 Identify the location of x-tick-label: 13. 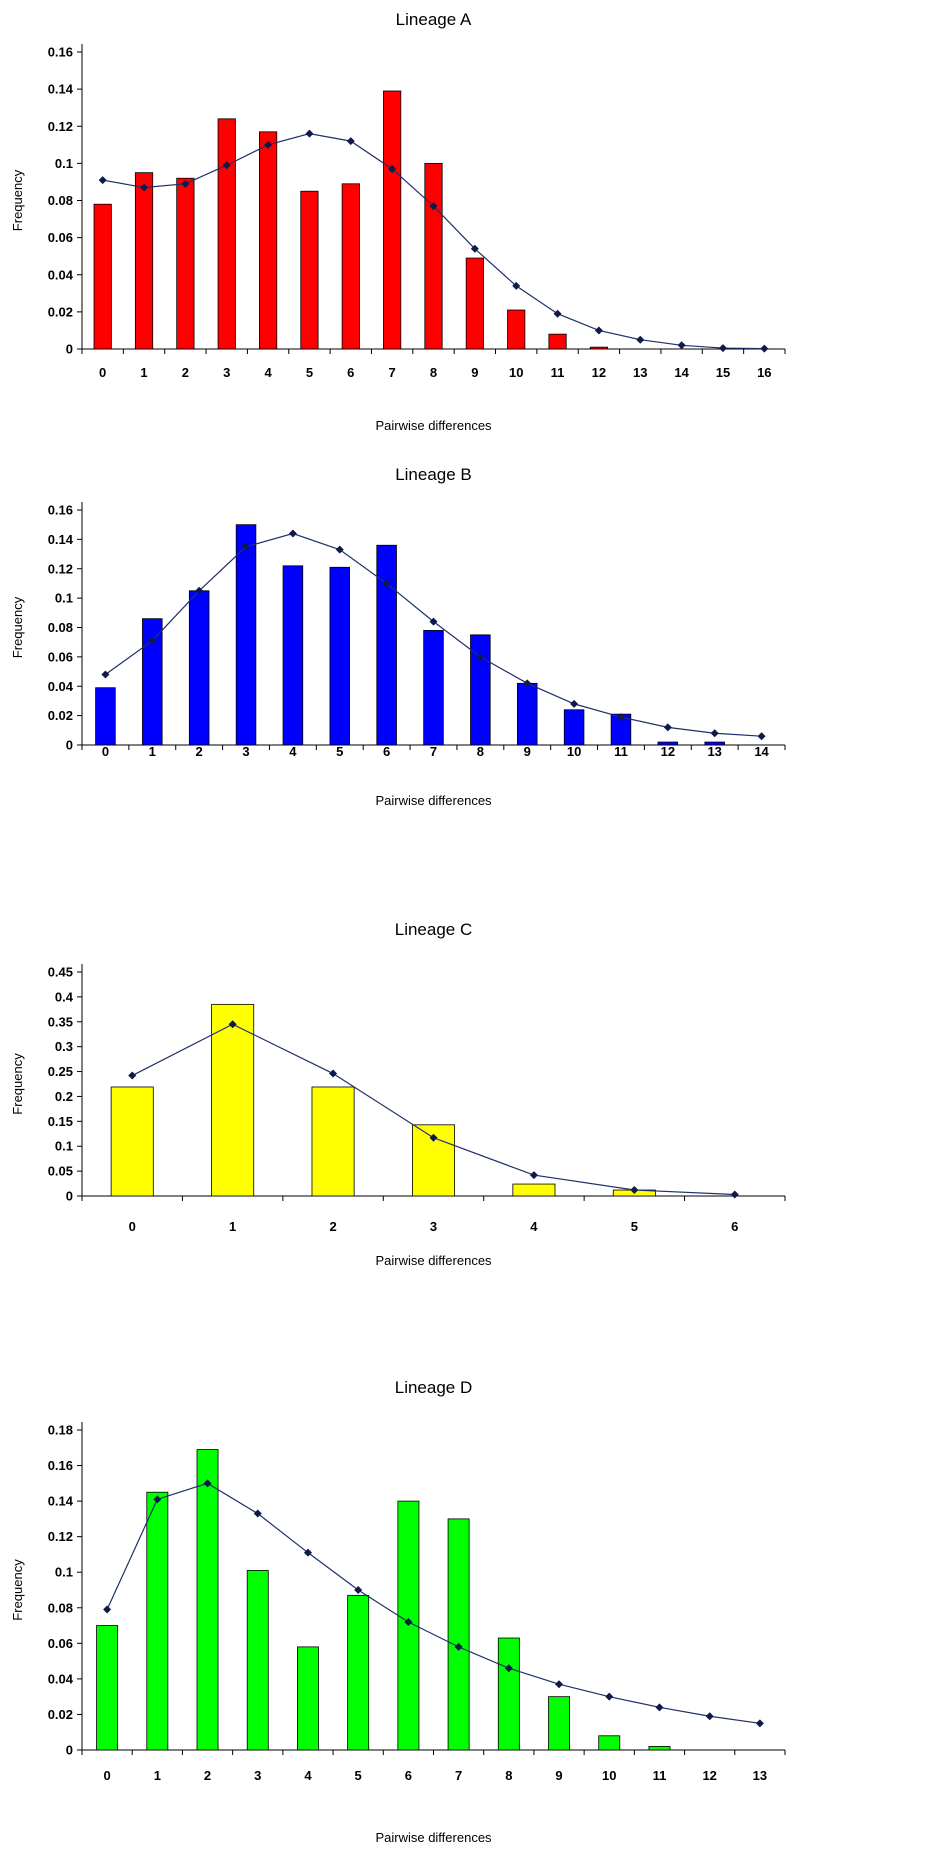
(760, 1775).